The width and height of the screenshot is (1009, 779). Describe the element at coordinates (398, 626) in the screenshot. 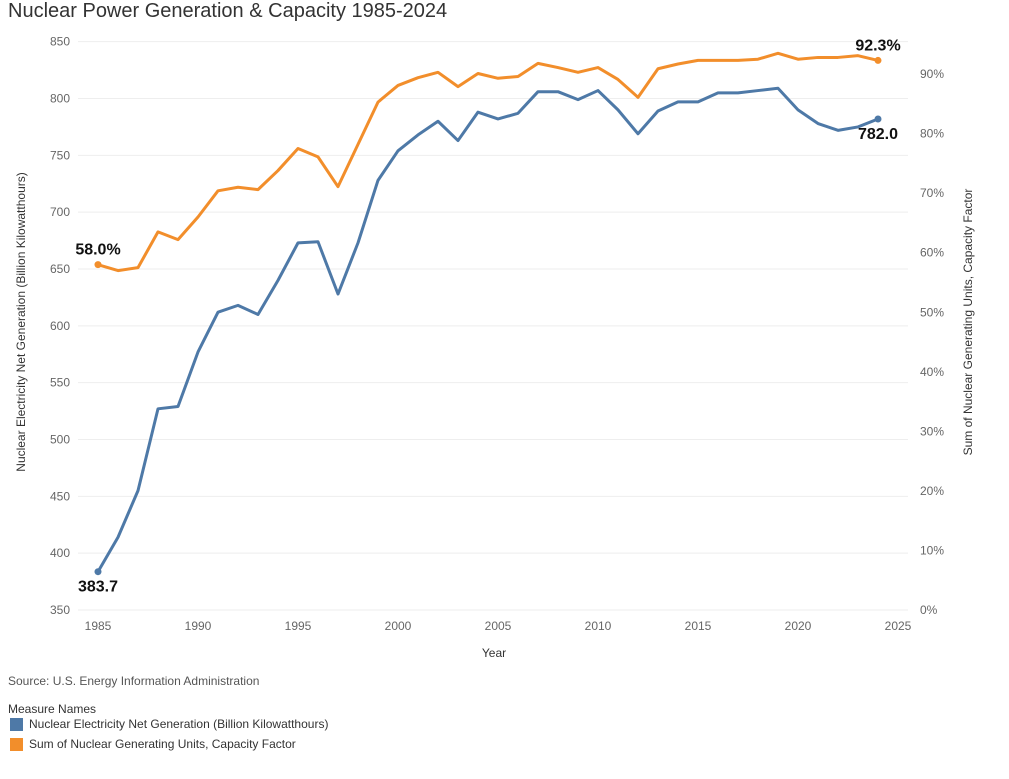

I see `x-tick-label: 2000` at that location.